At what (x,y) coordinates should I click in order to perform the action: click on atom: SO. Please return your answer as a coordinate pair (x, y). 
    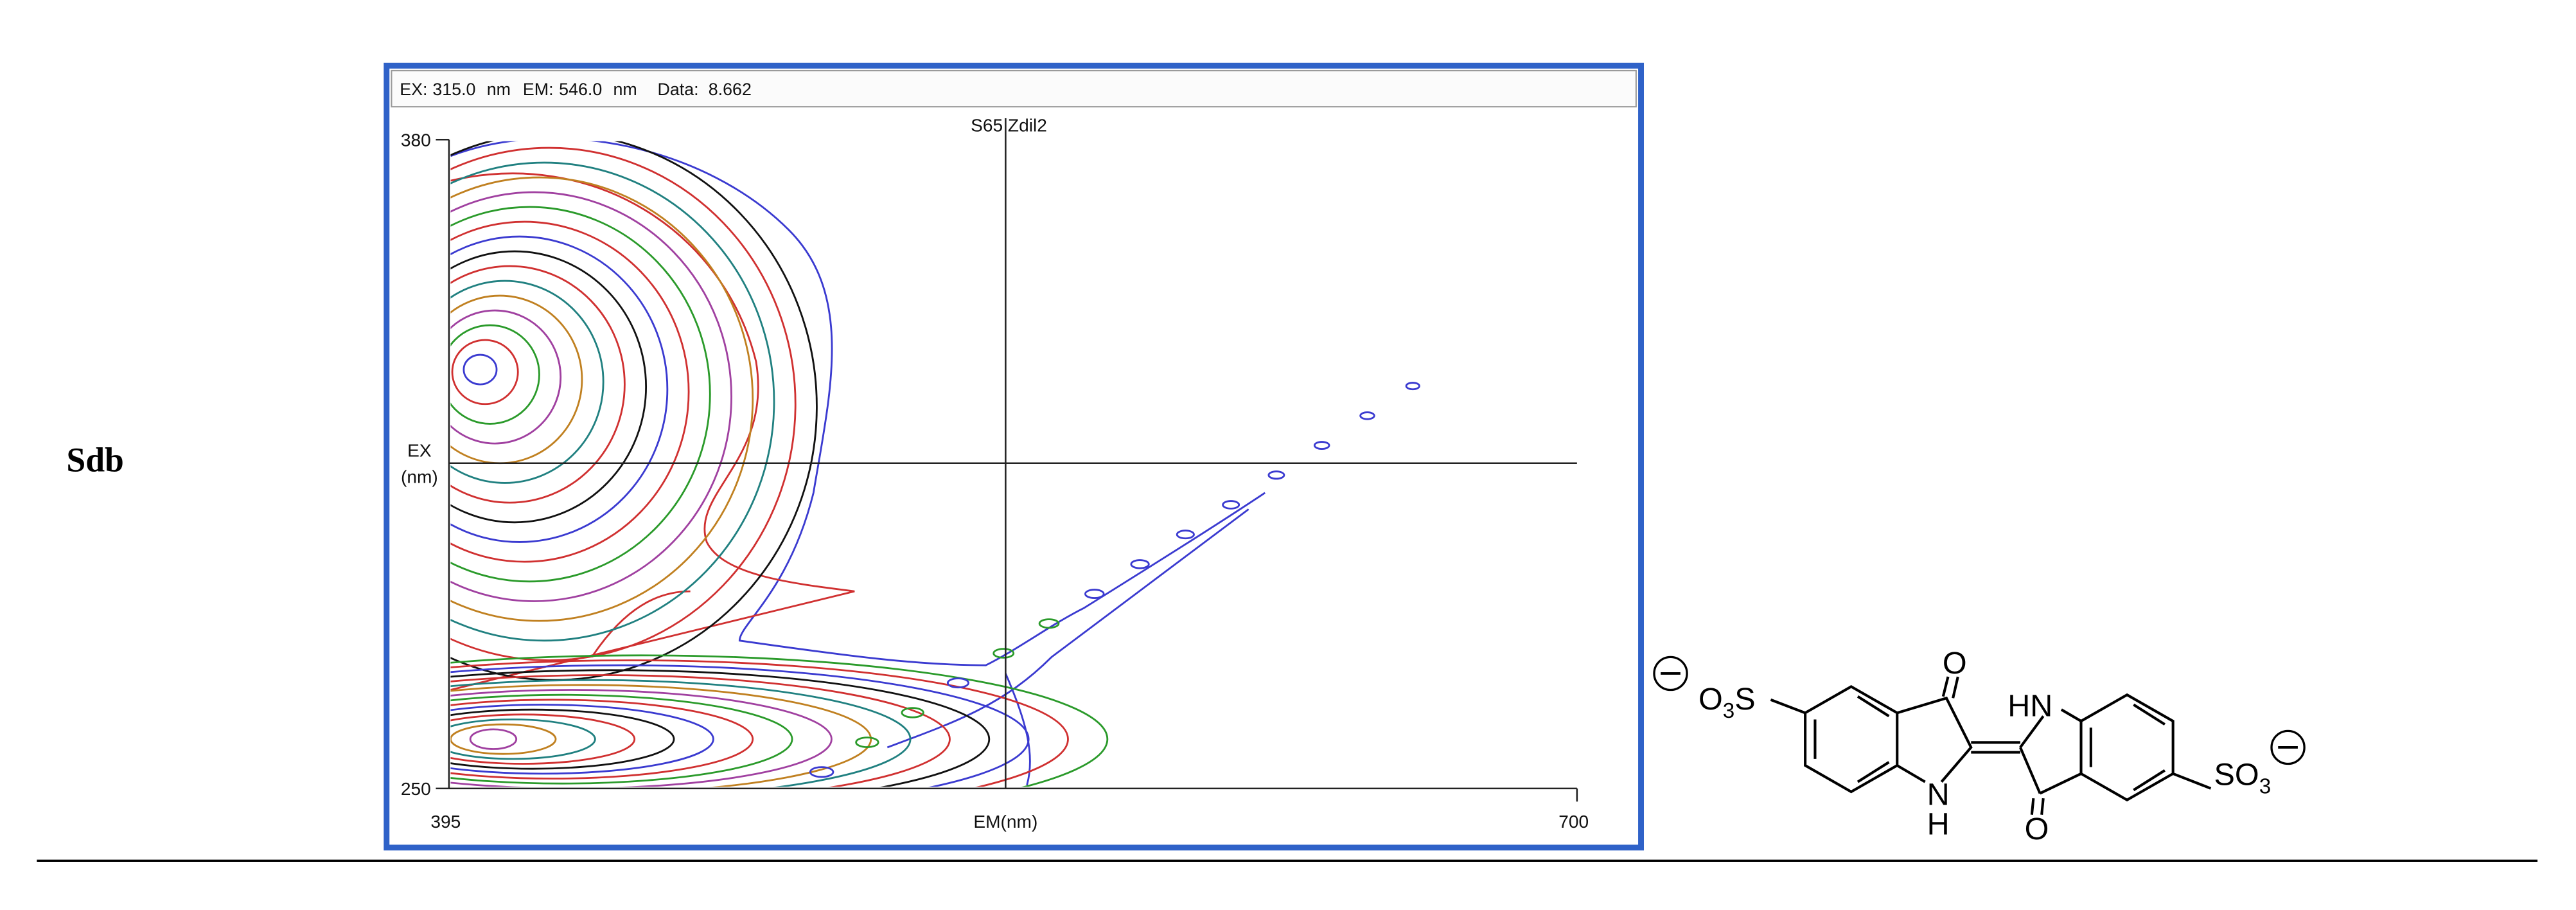
    Looking at the image, I should click on (2236, 775).